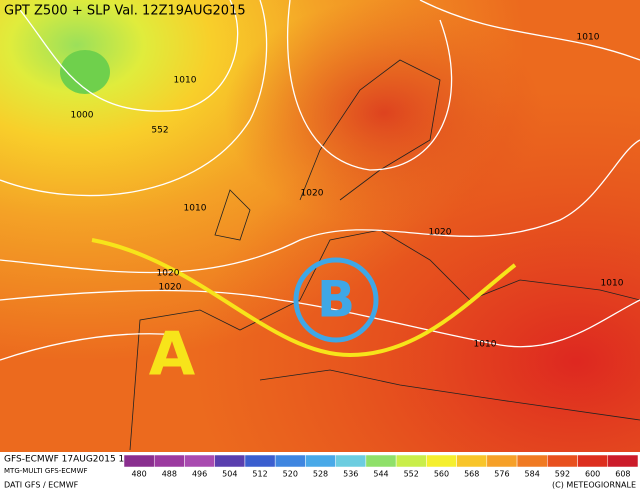 This screenshot has height=497, width=640. What do you see at coordinates (199, 474) in the screenshot?
I see `legend-label: 496` at bounding box center [199, 474].